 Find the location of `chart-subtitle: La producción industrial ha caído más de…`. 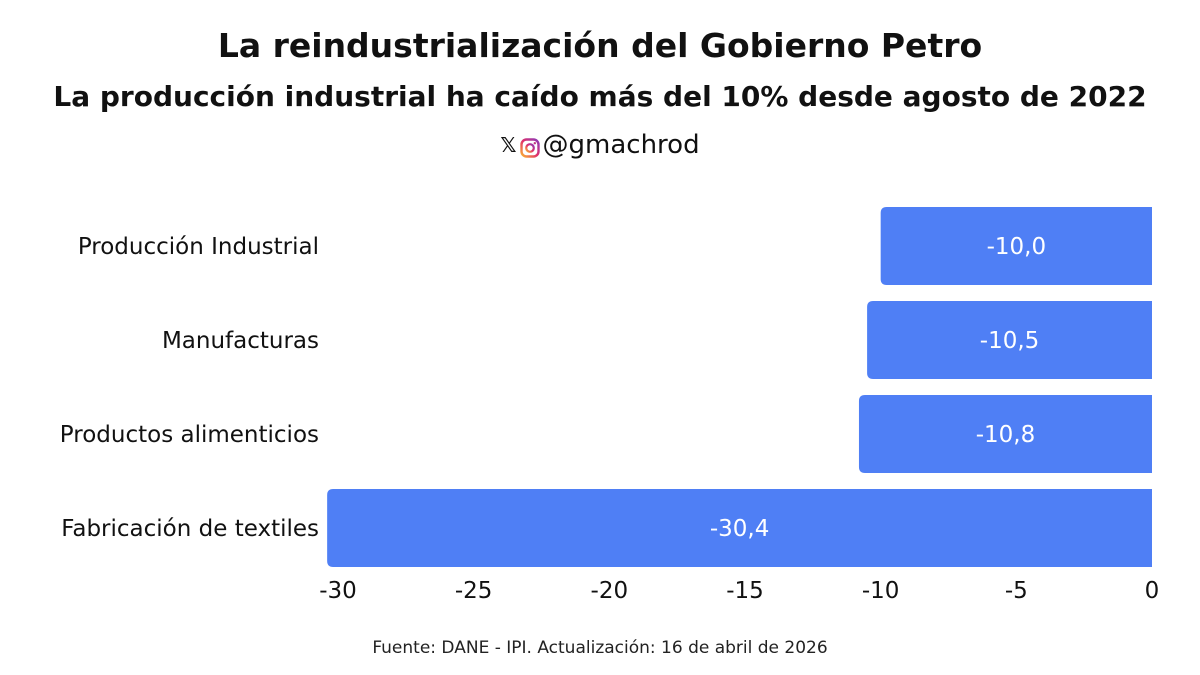

chart-subtitle: La producción industrial ha caído más de… is located at coordinates (600, 96).